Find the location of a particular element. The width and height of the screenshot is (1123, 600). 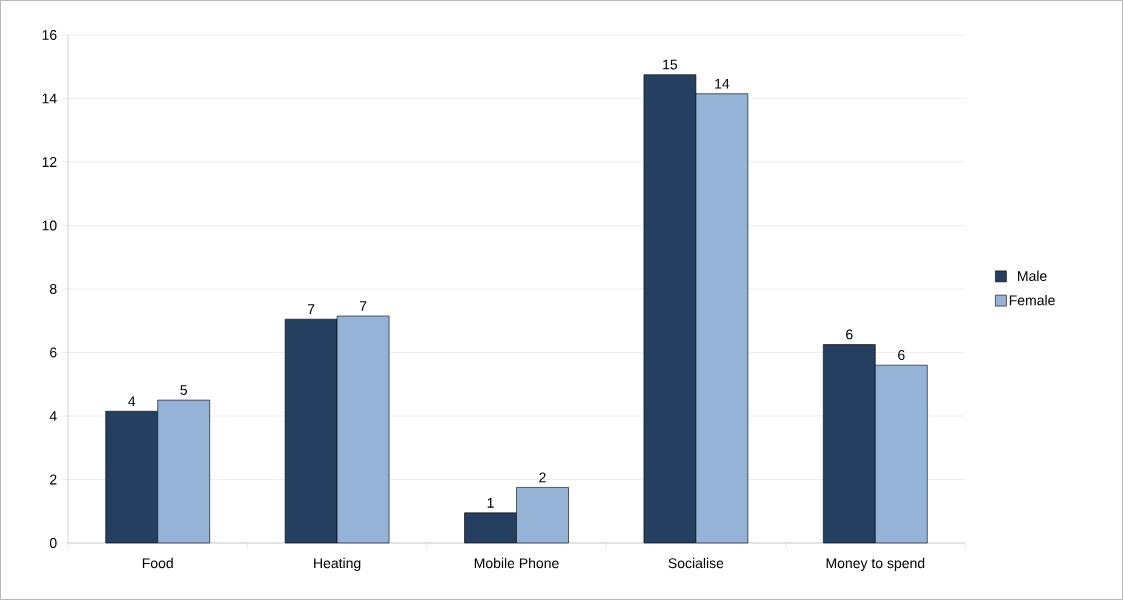

data-label: 5 is located at coordinates (184, 390).